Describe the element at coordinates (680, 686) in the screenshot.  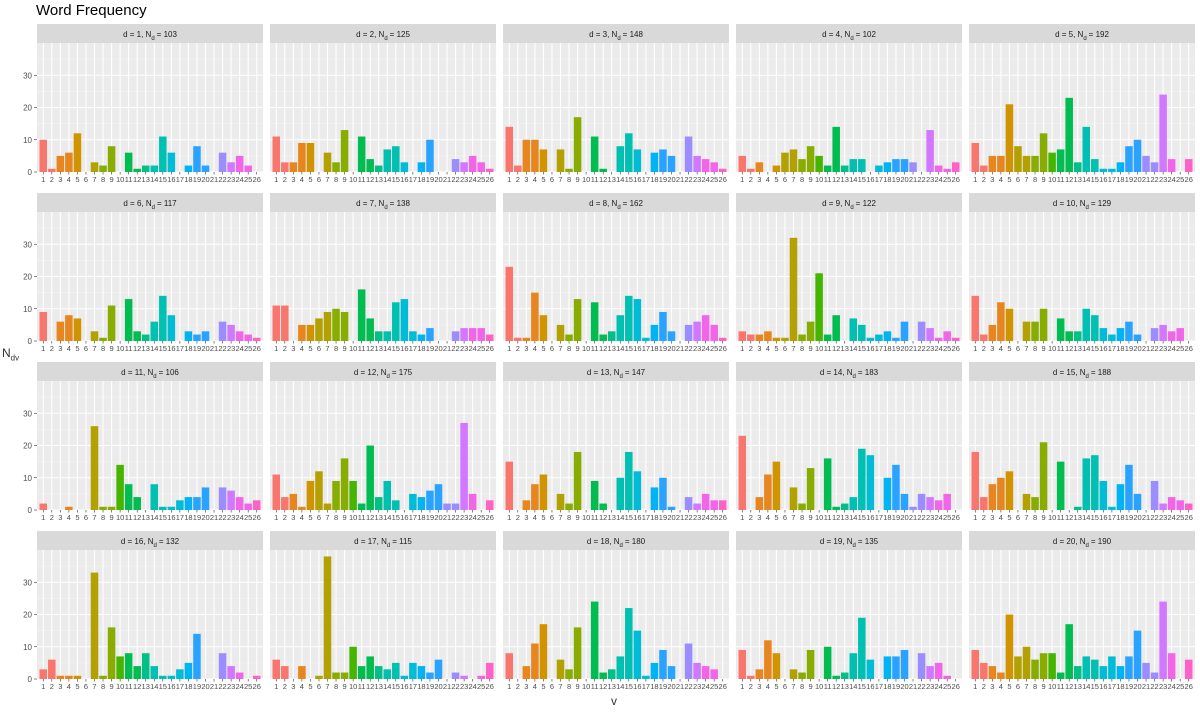
I see `x-tick-label: 21` at that location.